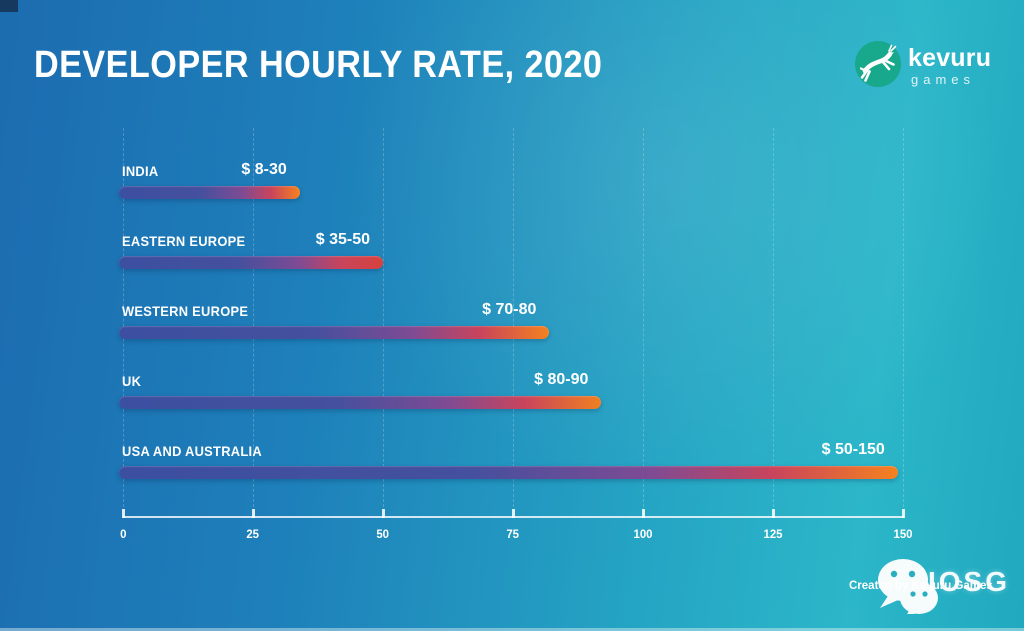 This screenshot has height=631, width=1024. I want to click on corner-accent, so click(9, 6).